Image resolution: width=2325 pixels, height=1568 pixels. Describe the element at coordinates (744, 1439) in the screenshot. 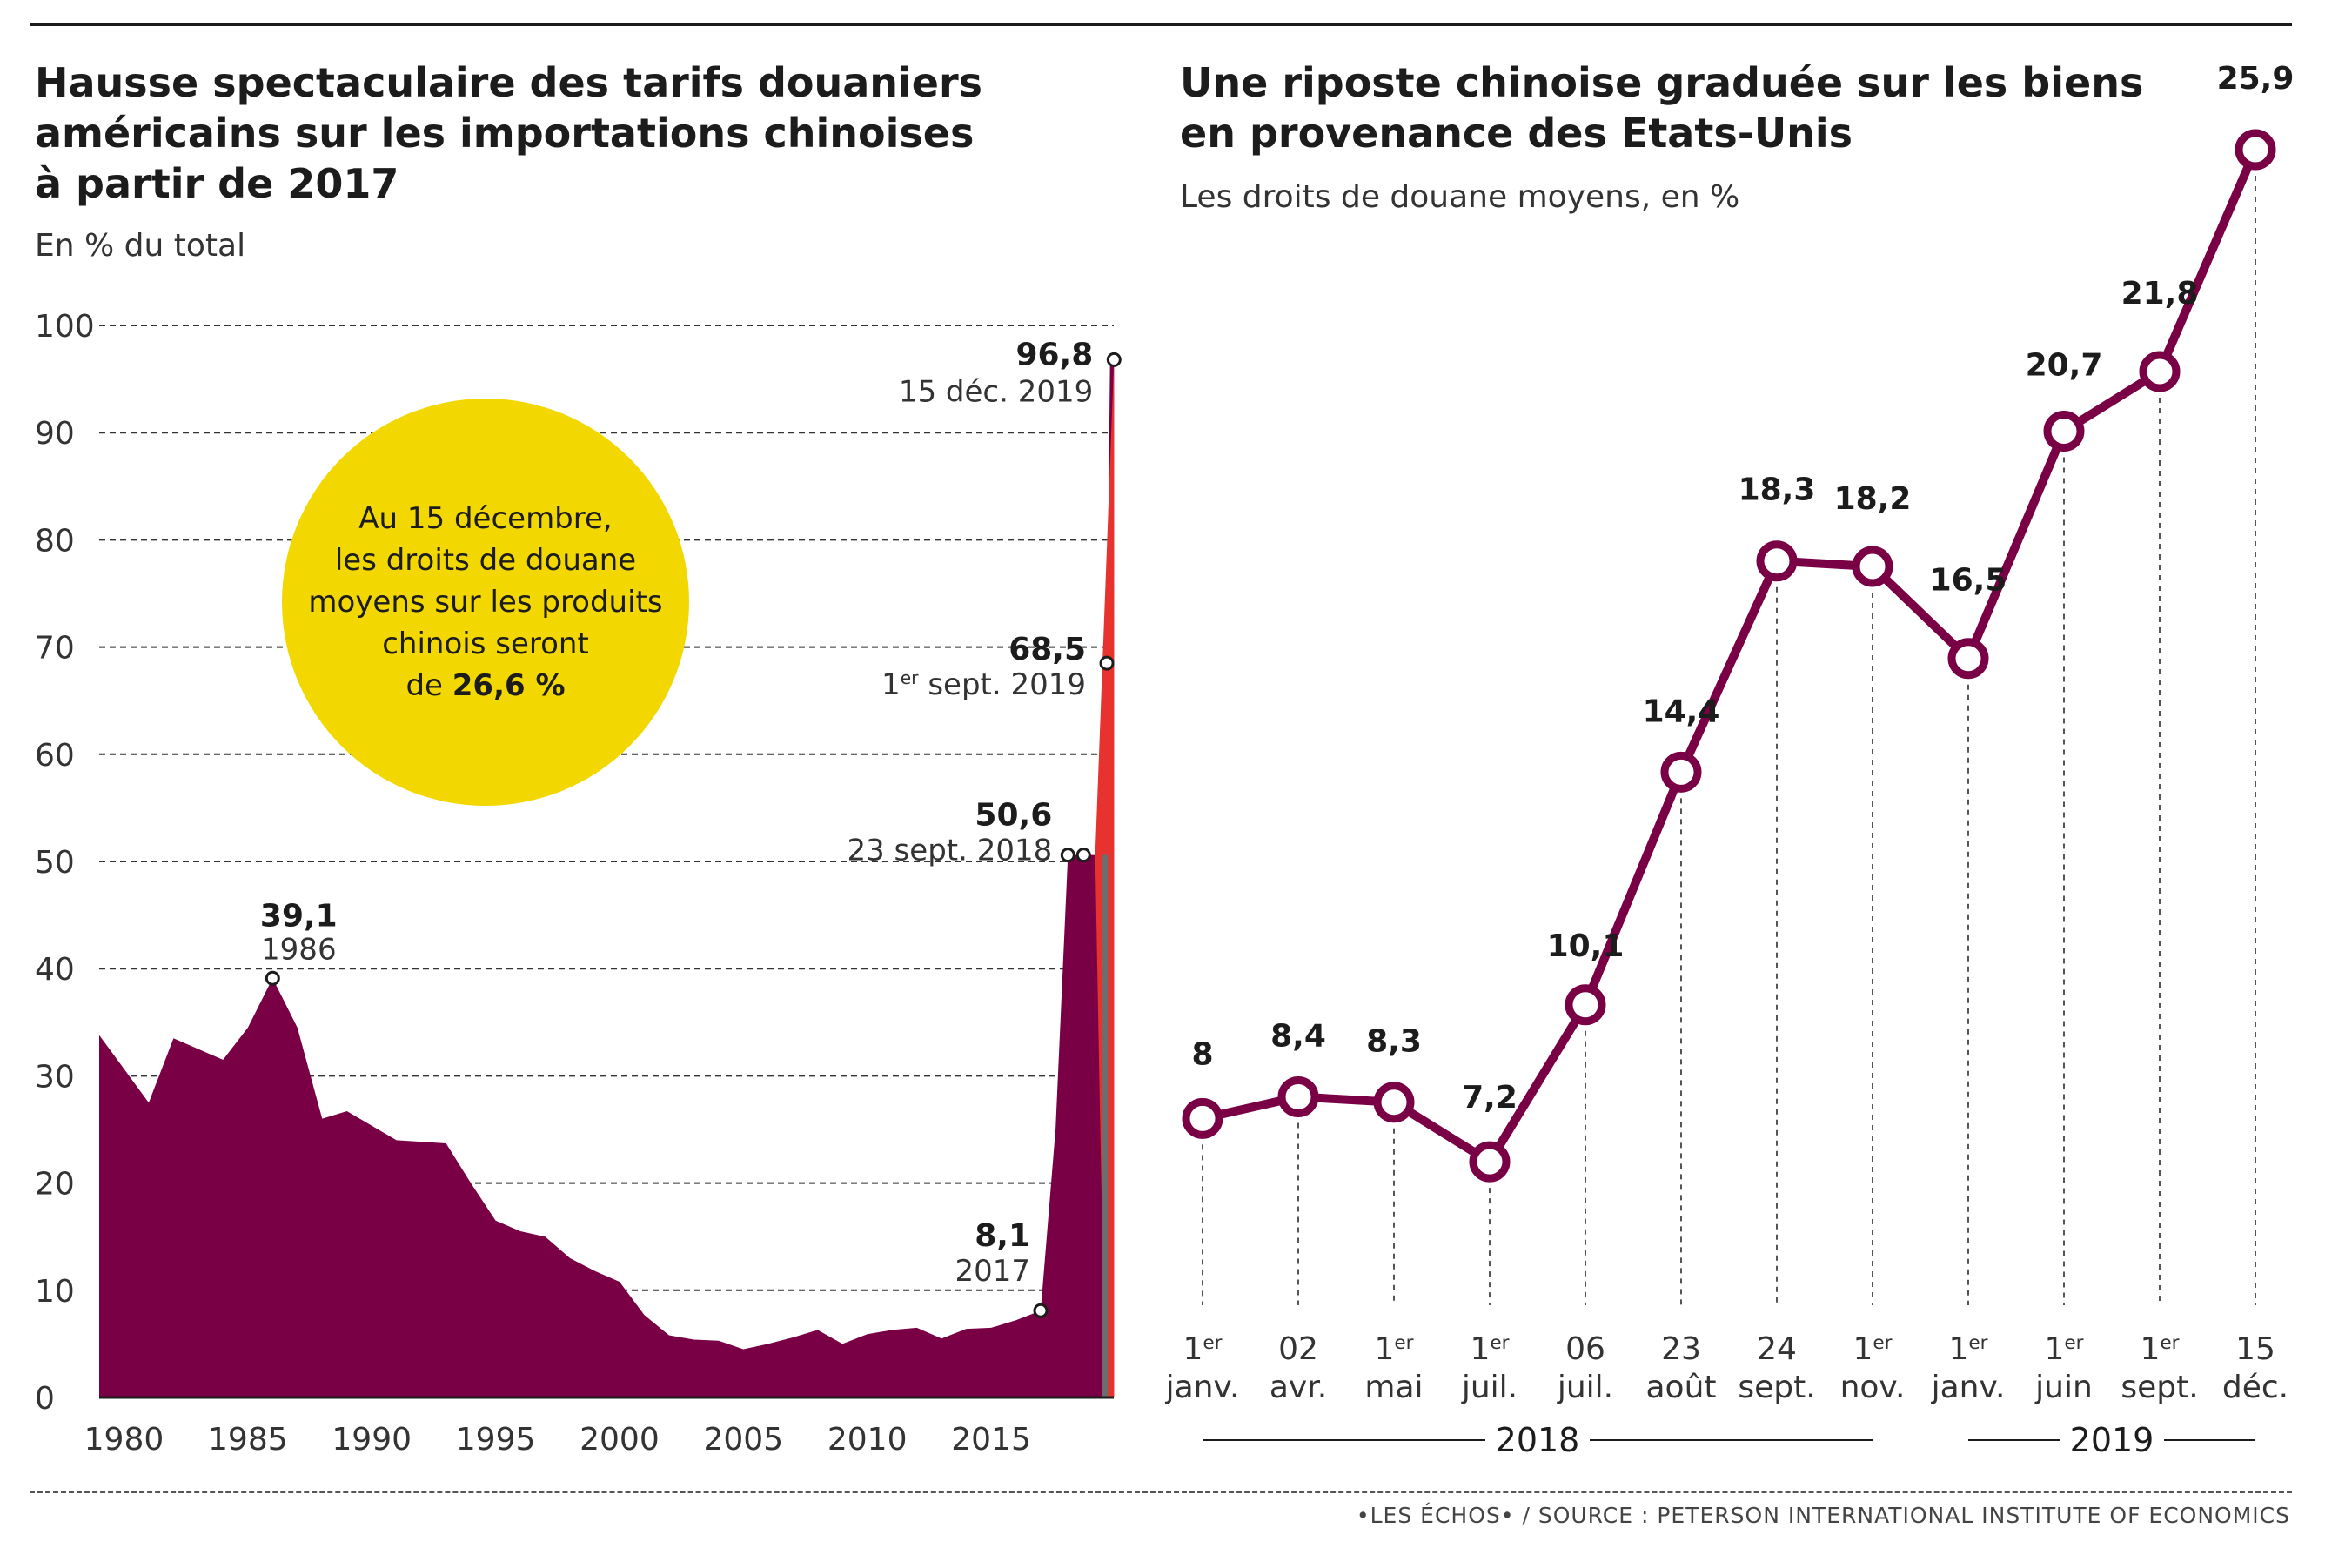

I see `x-tick-label: 2005` at that location.